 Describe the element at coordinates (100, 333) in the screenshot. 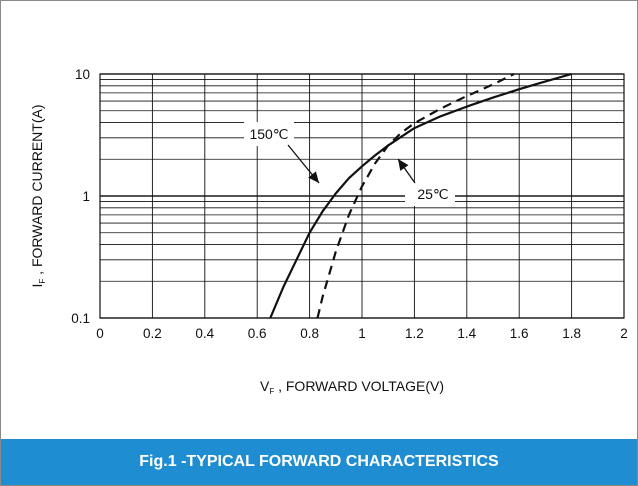

I see `x-tick-label: 0` at that location.